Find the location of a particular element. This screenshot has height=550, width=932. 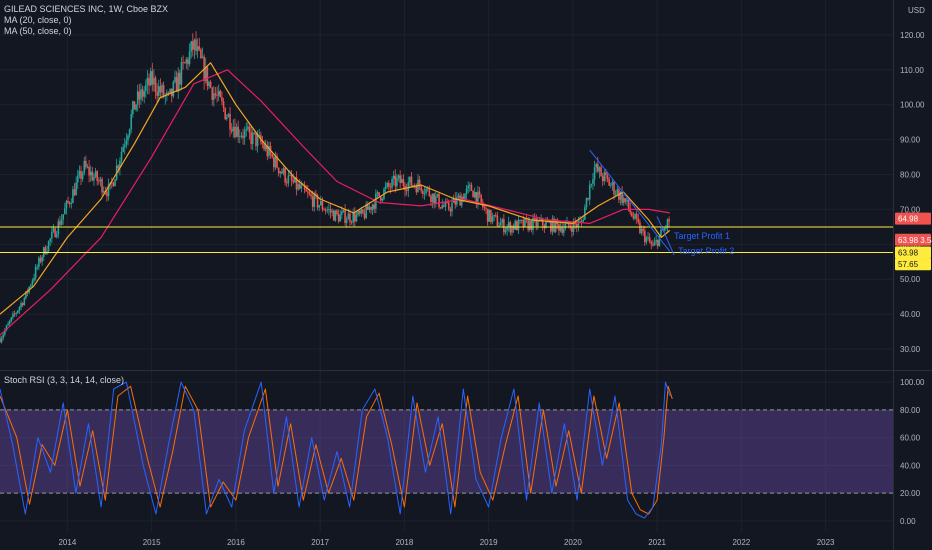

ma20-legend: MA (20, close, 0) is located at coordinates (38, 20).